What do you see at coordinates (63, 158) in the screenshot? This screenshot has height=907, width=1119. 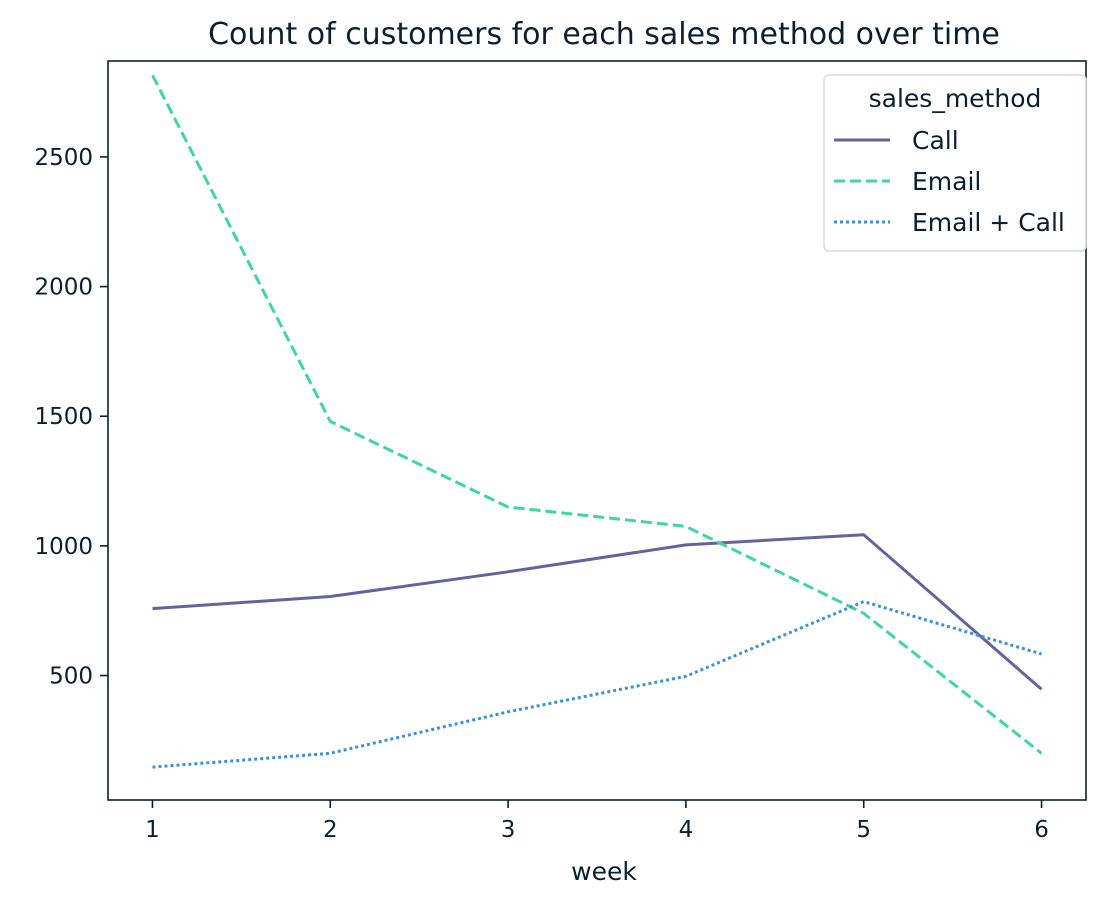 I see `y-tick-label: 2500` at bounding box center [63, 158].